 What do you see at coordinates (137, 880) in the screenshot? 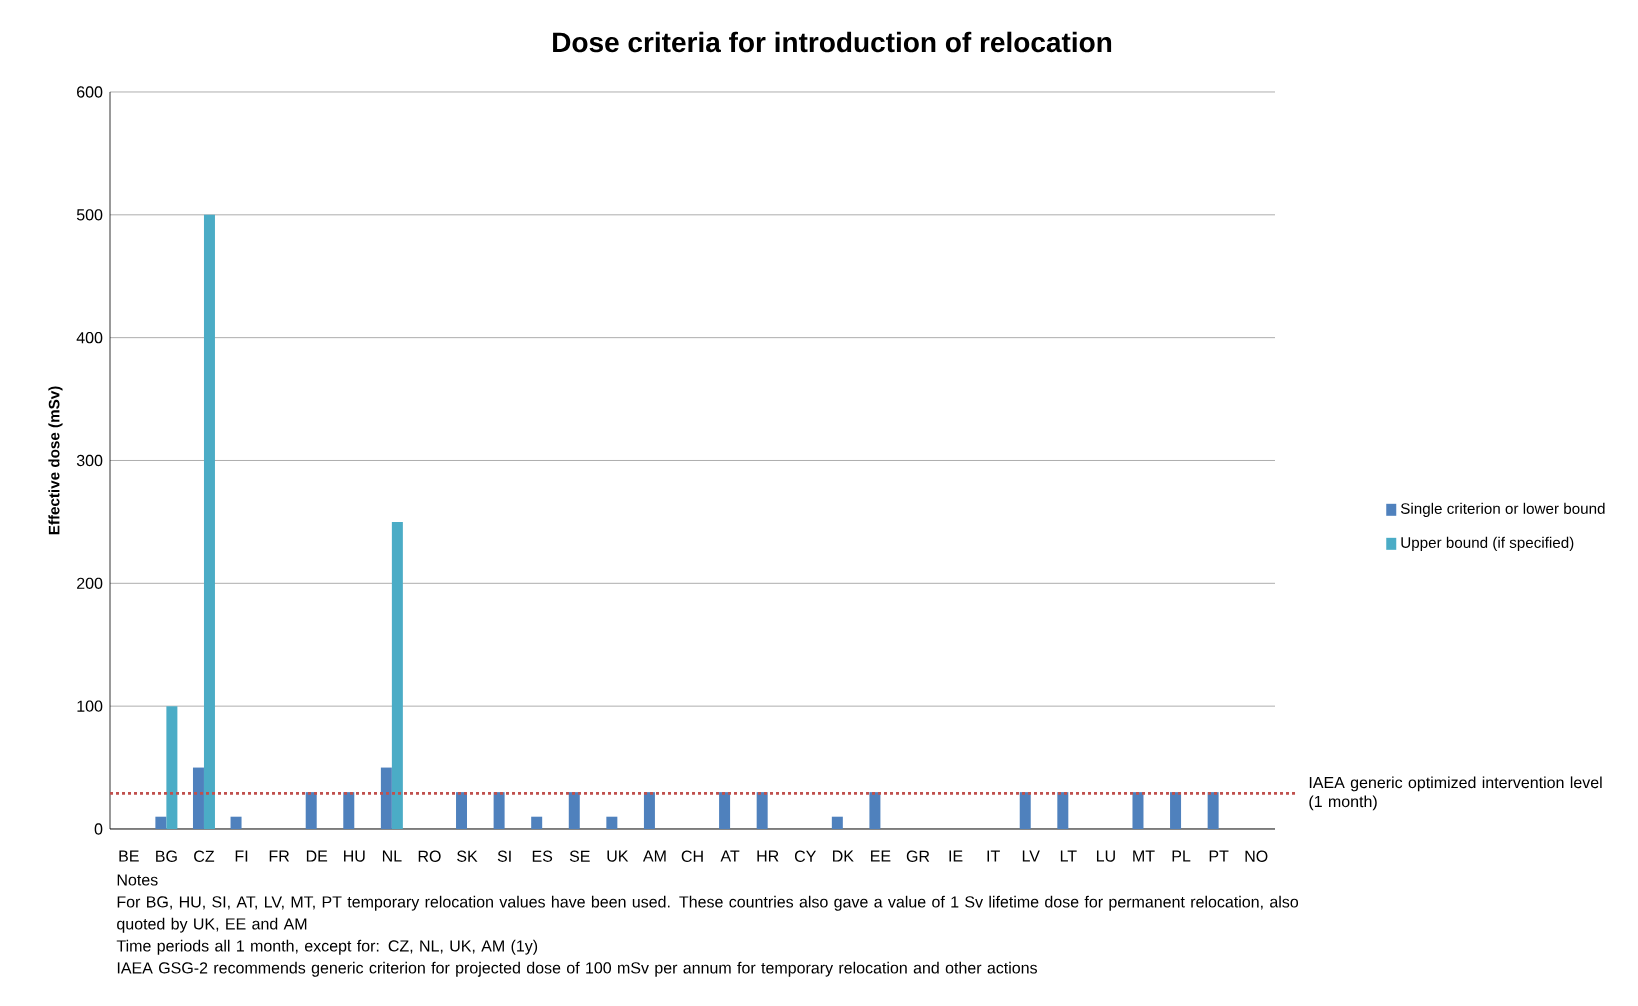
I see `text: Notes` at bounding box center [137, 880].